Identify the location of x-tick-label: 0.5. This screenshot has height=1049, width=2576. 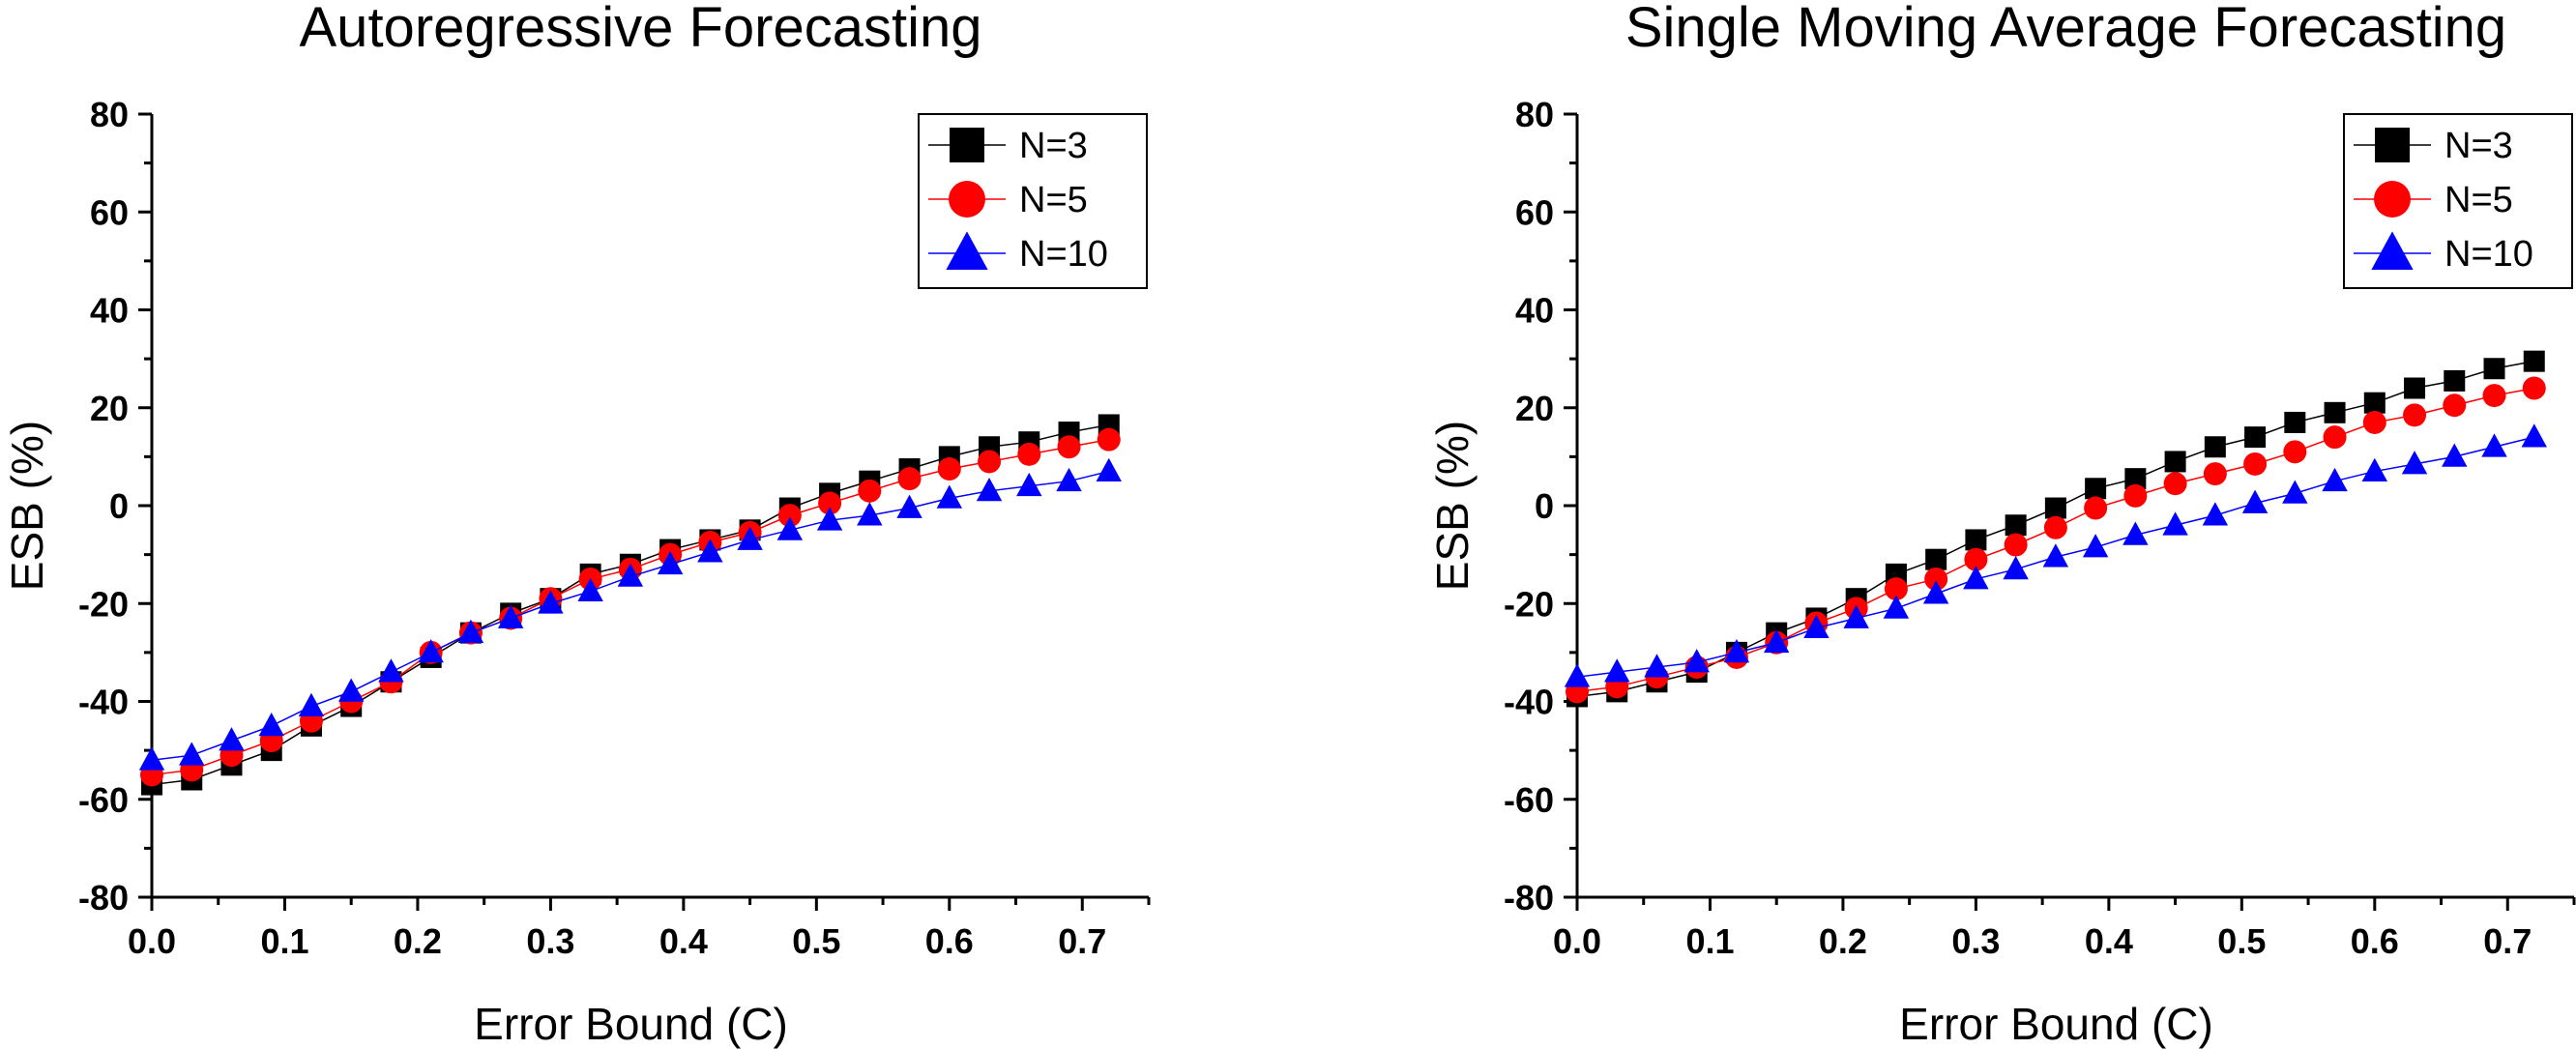
(816, 941).